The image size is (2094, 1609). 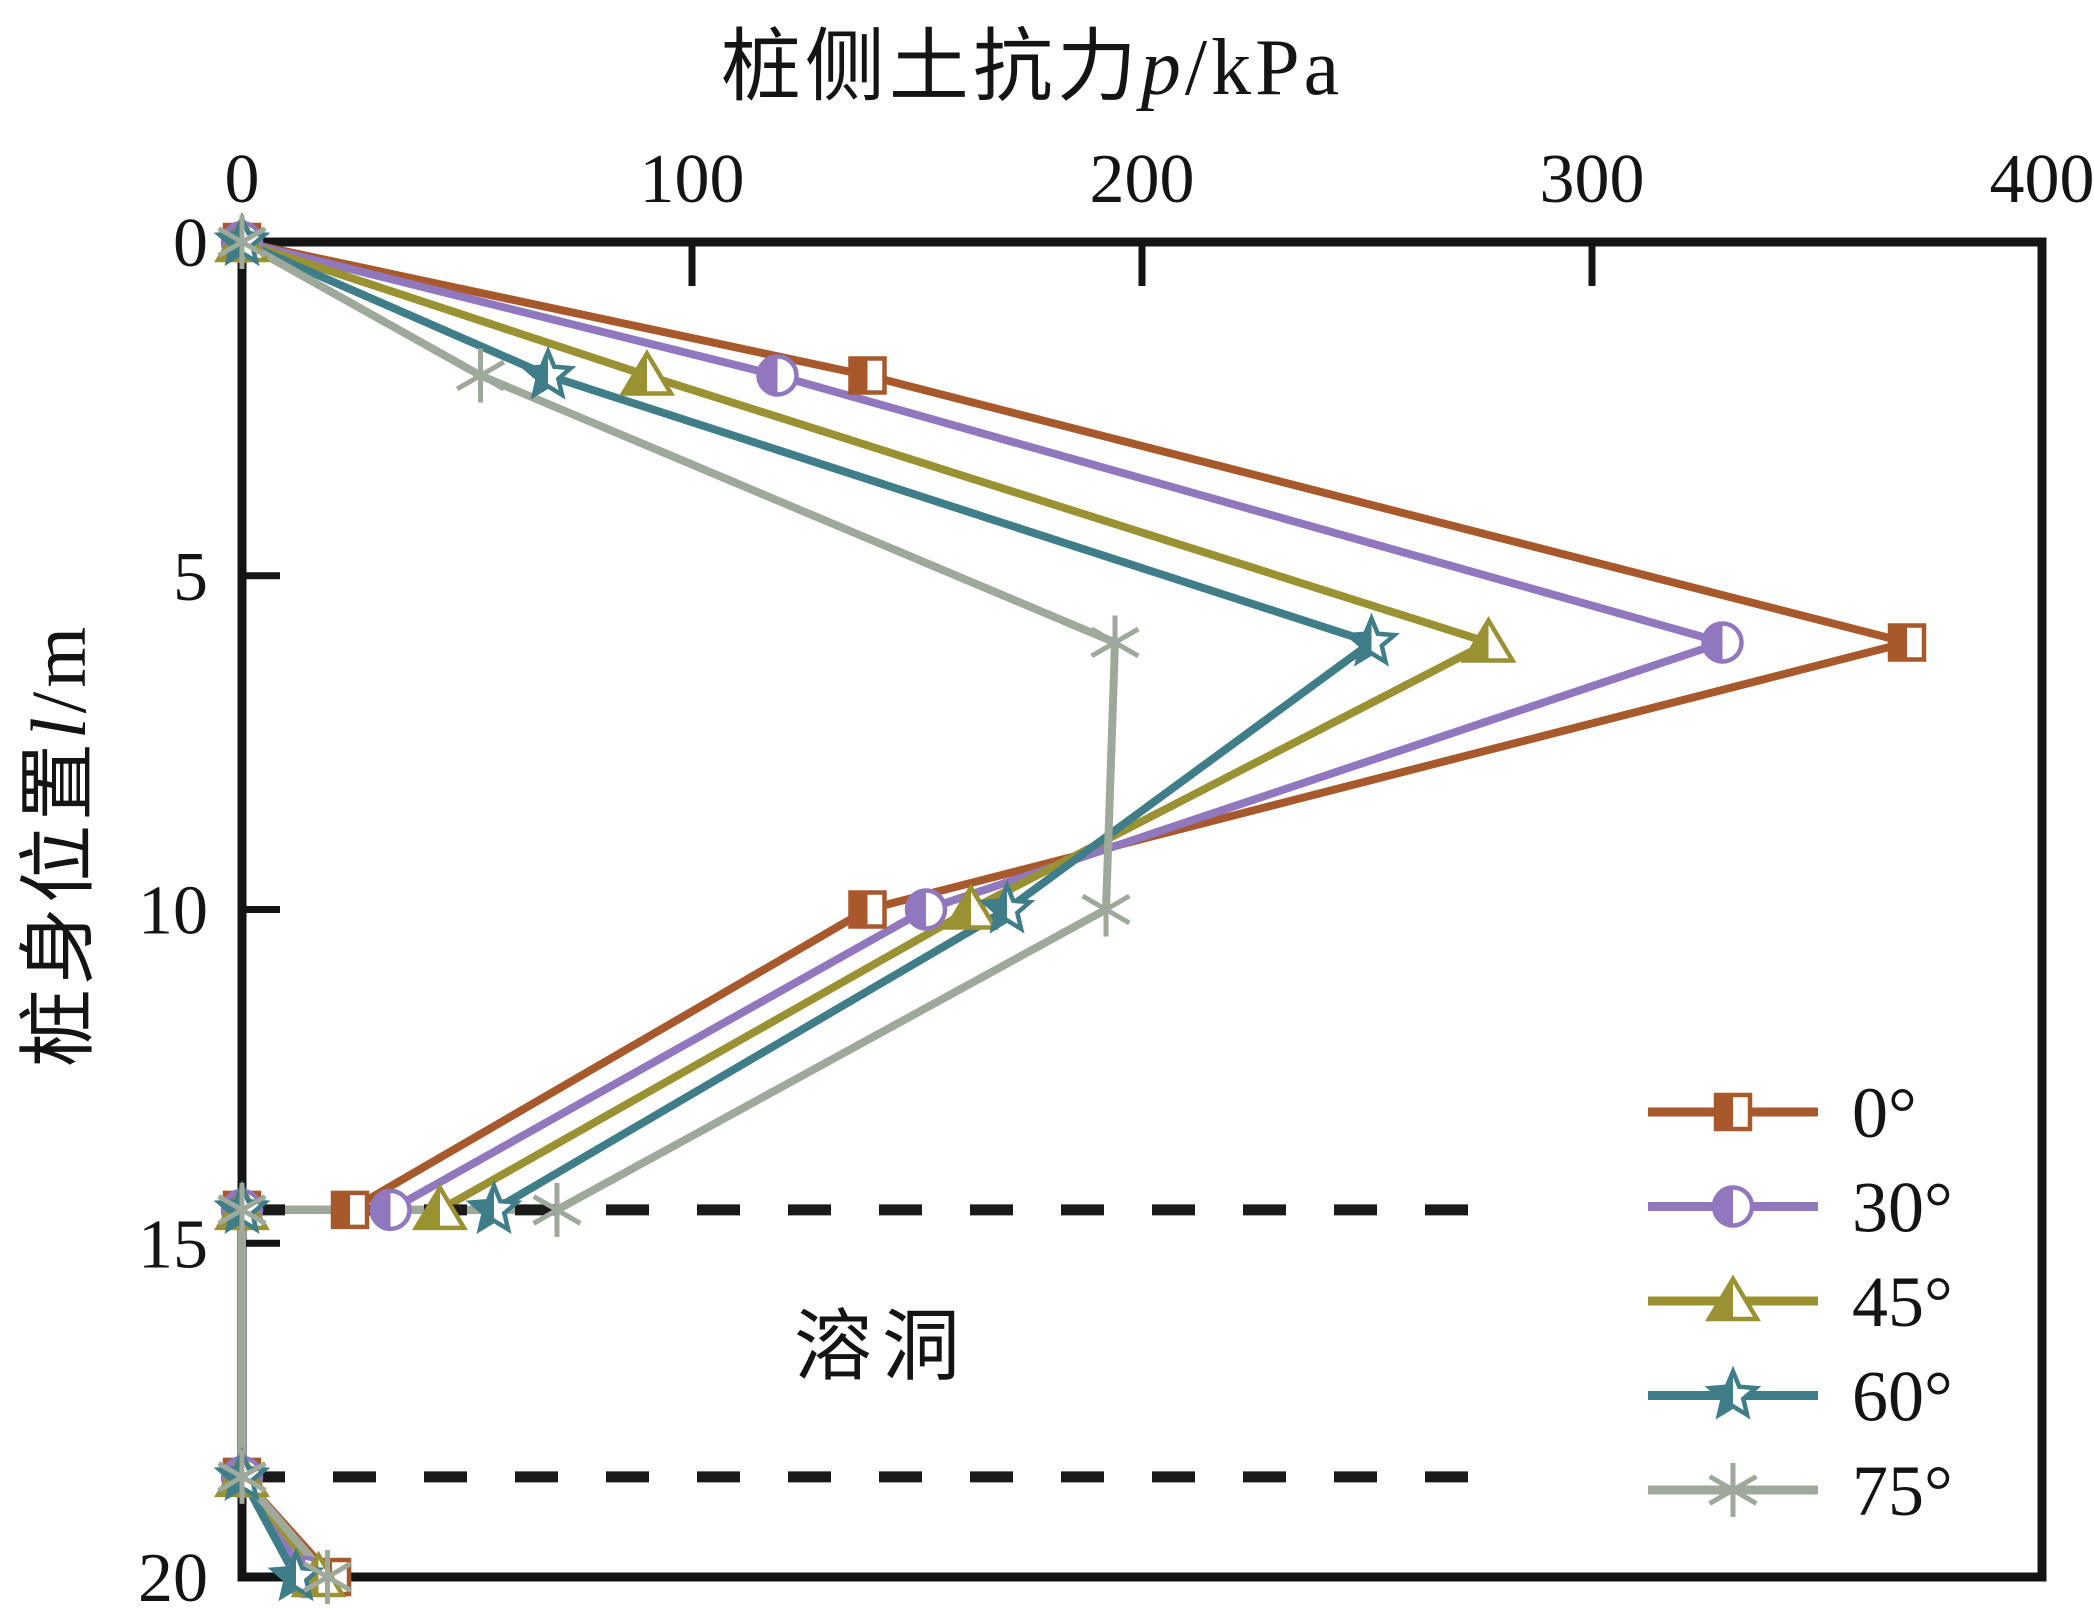 What do you see at coordinates (692, 179) in the screenshot?
I see `x-tick-label: 100` at bounding box center [692, 179].